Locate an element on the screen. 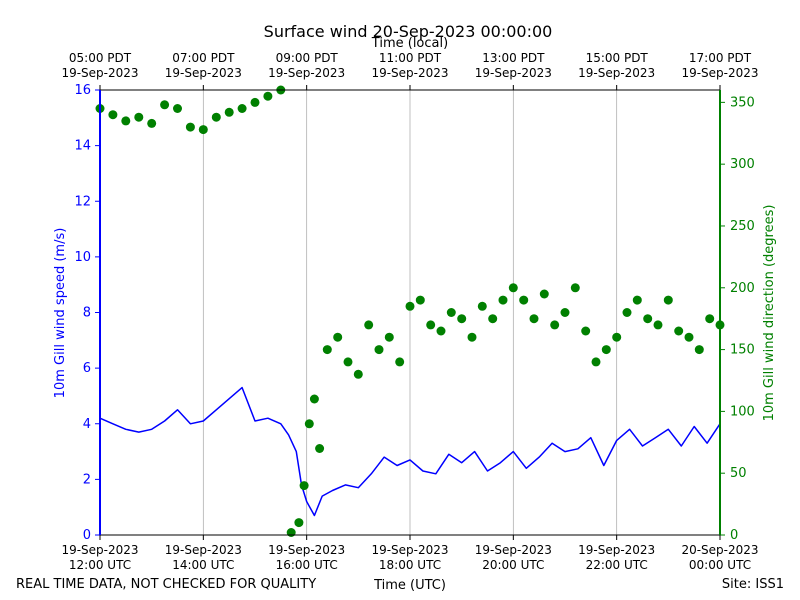 This screenshot has height=600, width=800. x-bottom-tick-label: 00:00 UTC is located at coordinates (720, 565).